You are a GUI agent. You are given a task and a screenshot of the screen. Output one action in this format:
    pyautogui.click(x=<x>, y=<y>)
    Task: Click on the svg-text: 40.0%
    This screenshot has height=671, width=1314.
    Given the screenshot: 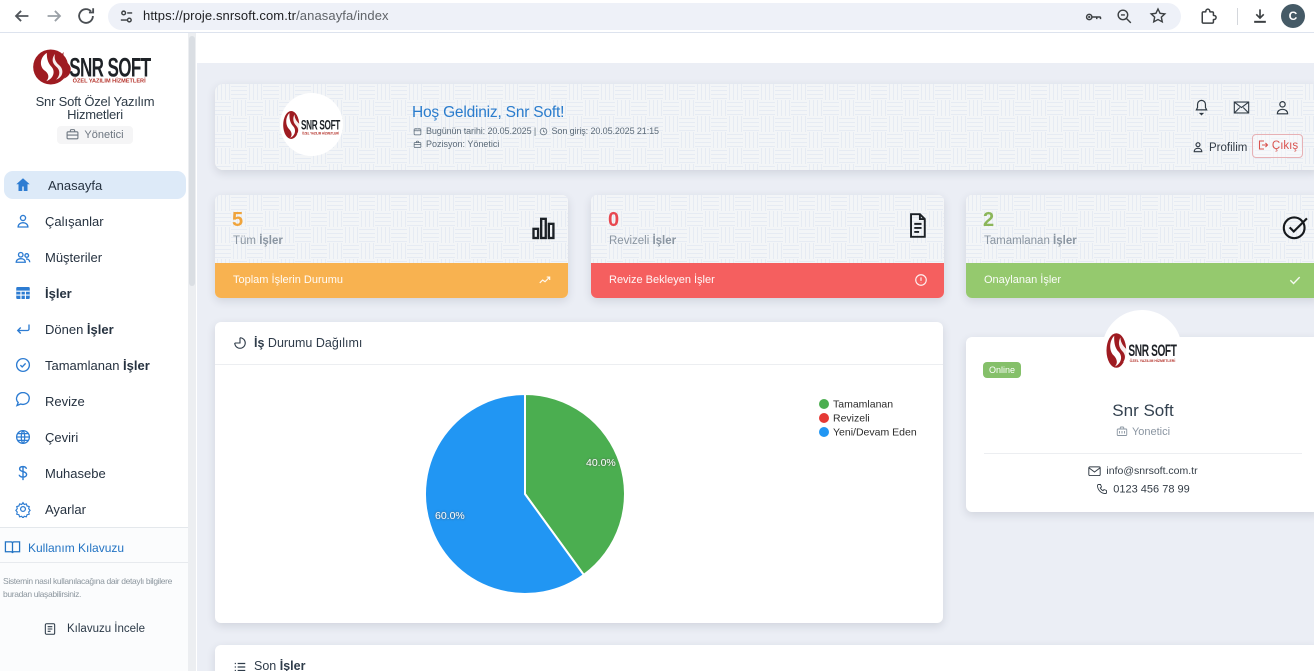 What is the action you would take?
    pyautogui.click(x=601, y=463)
    